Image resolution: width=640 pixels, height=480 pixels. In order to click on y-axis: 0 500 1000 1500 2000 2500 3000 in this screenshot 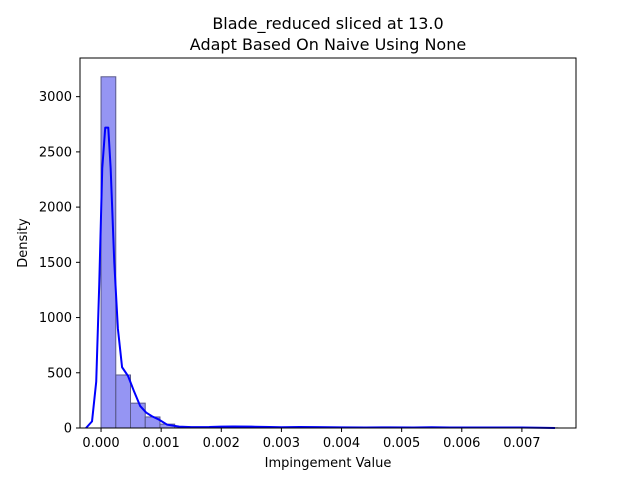, I will do `click(59, 263)`.